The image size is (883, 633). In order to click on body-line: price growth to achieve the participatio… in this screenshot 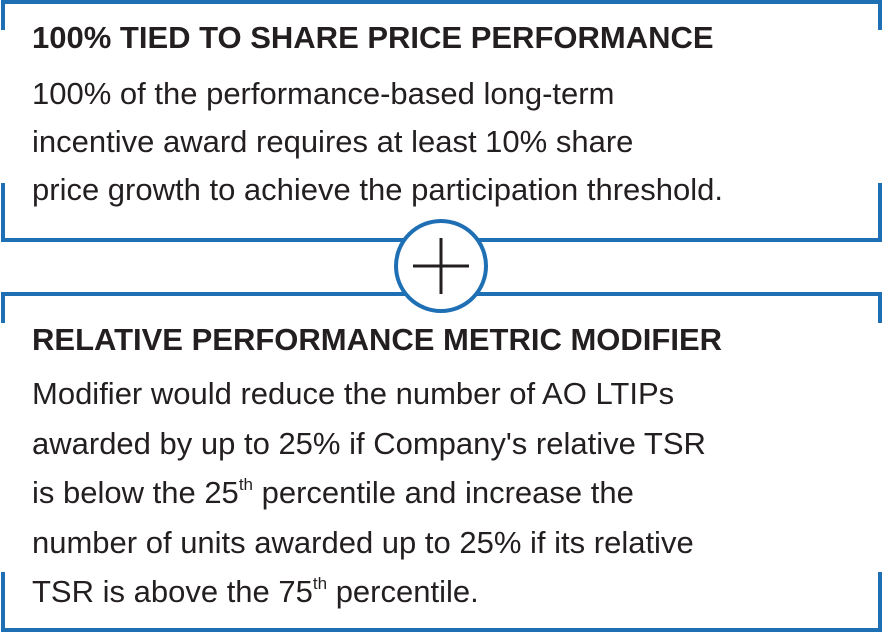, I will do `click(377, 189)`.